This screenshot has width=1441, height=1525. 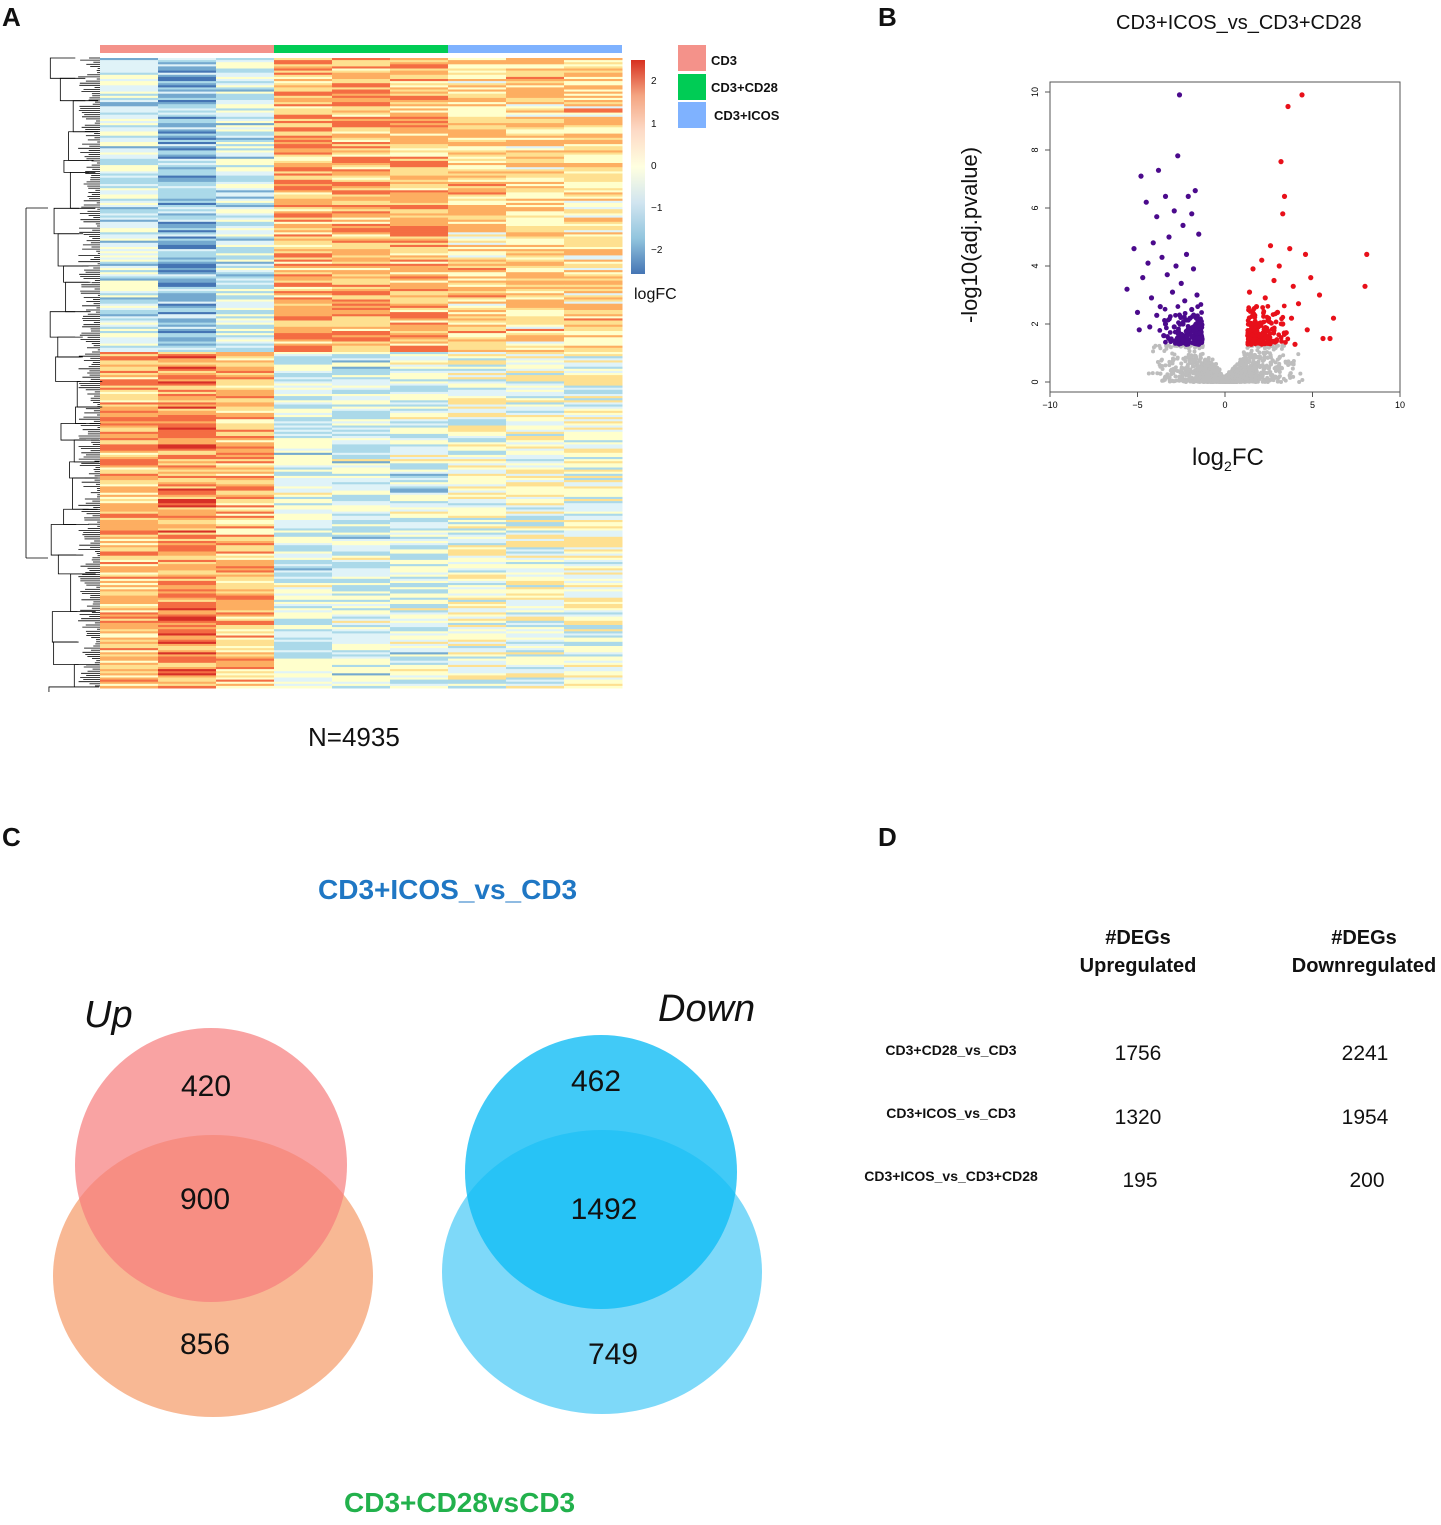 What do you see at coordinates (1049, 405) in the screenshot?
I see `x-tick-label: −10` at bounding box center [1049, 405].